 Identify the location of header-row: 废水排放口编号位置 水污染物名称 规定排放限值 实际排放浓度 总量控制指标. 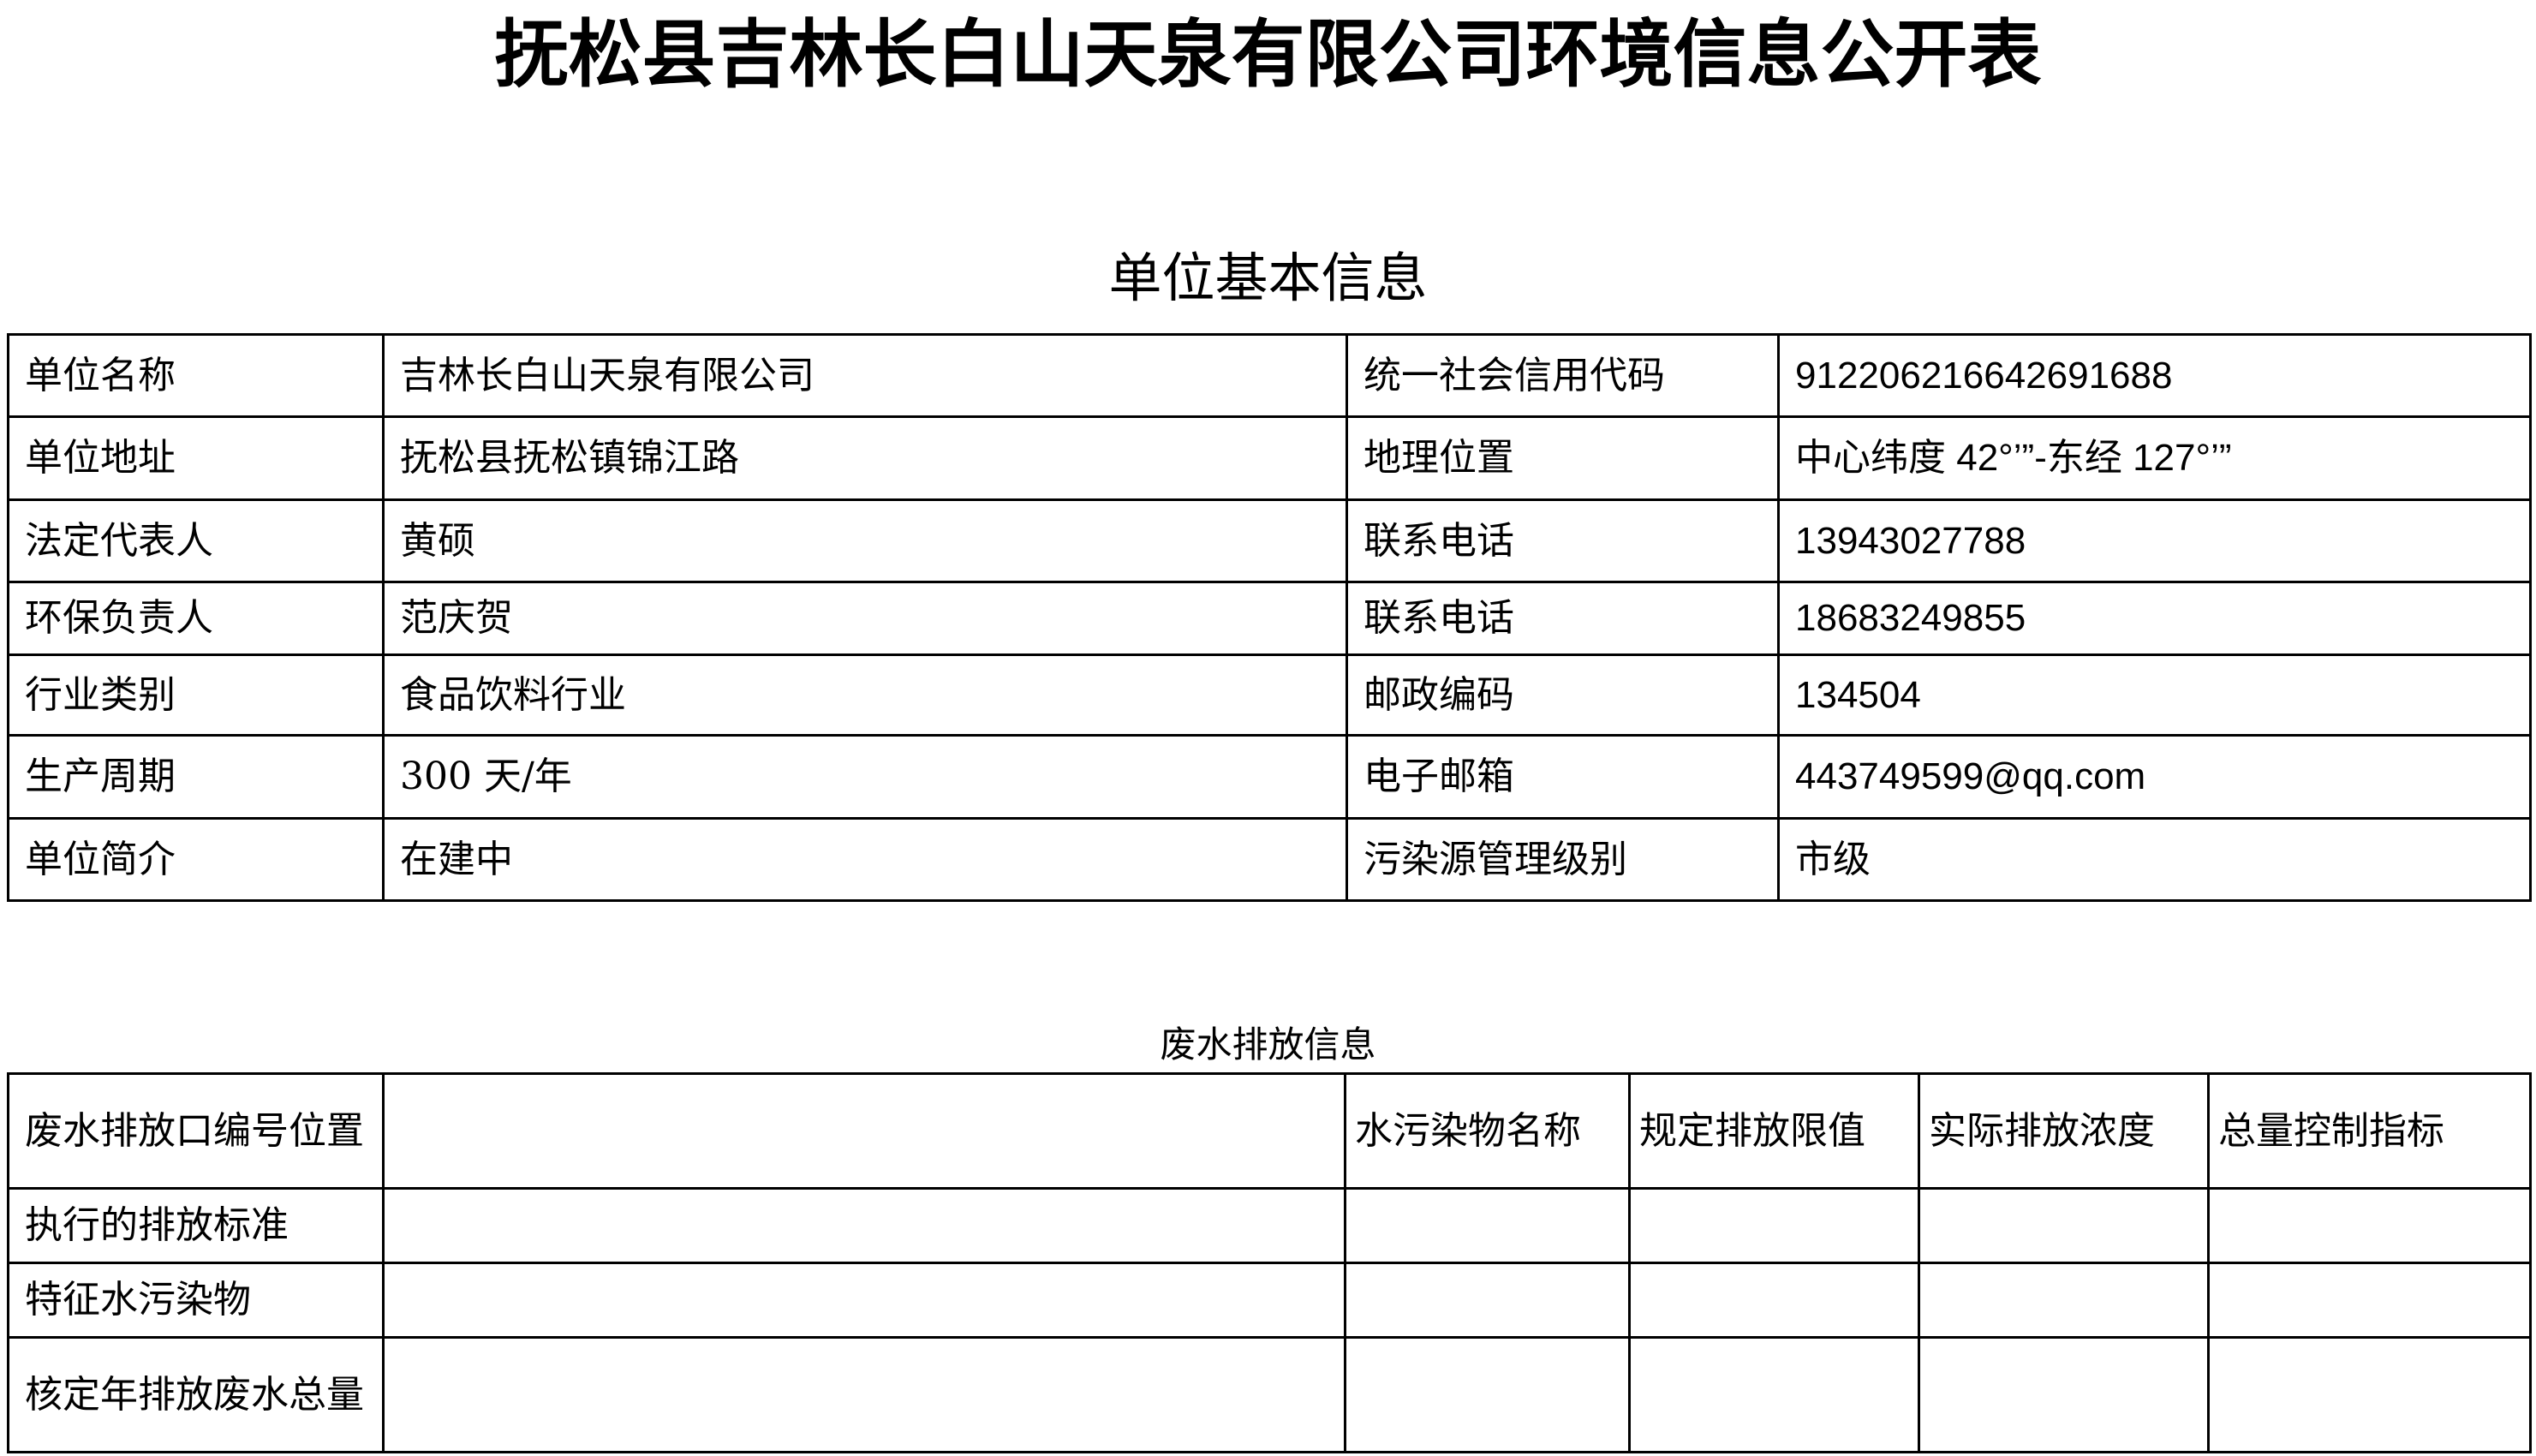
(1269, 1131).